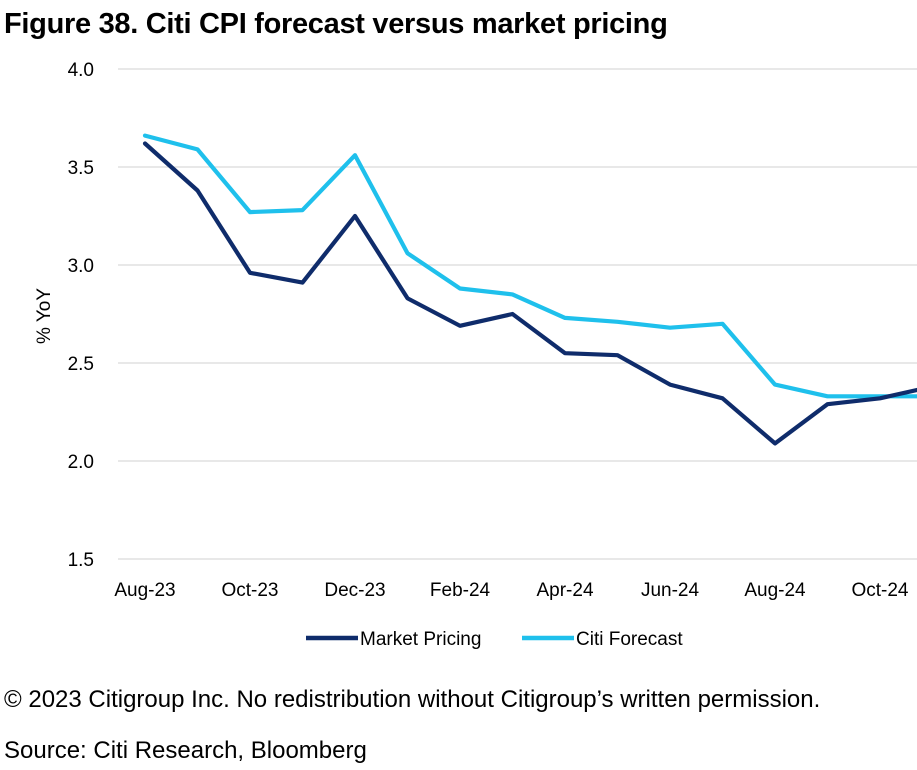 This screenshot has height=770, width=917. What do you see at coordinates (775, 590) in the screenshot?
I see `x-tick-label: Aug-24` at bounding box center [775, 590].